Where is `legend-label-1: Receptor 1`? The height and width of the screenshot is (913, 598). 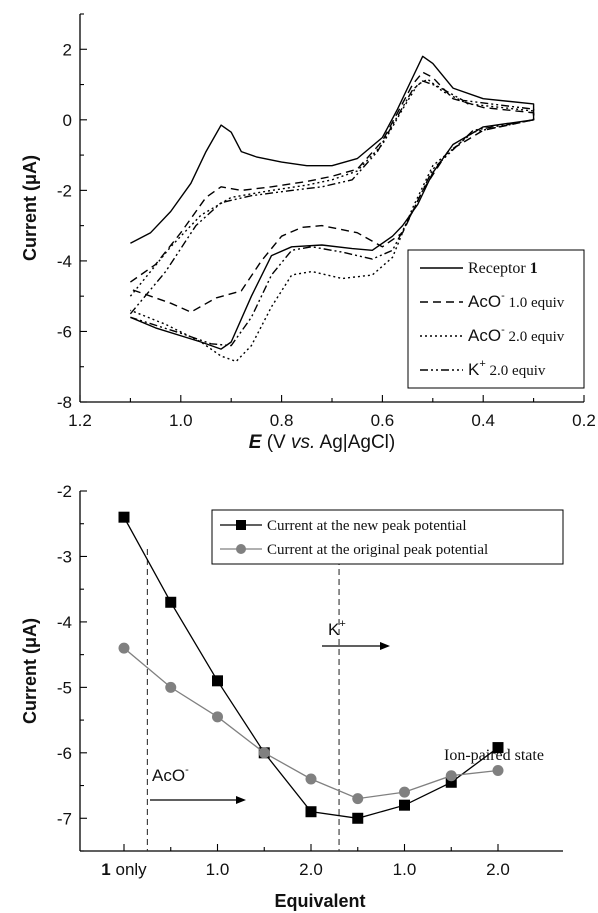 legend-label-1: Receptor 1 is located at coordinates (503, 268).